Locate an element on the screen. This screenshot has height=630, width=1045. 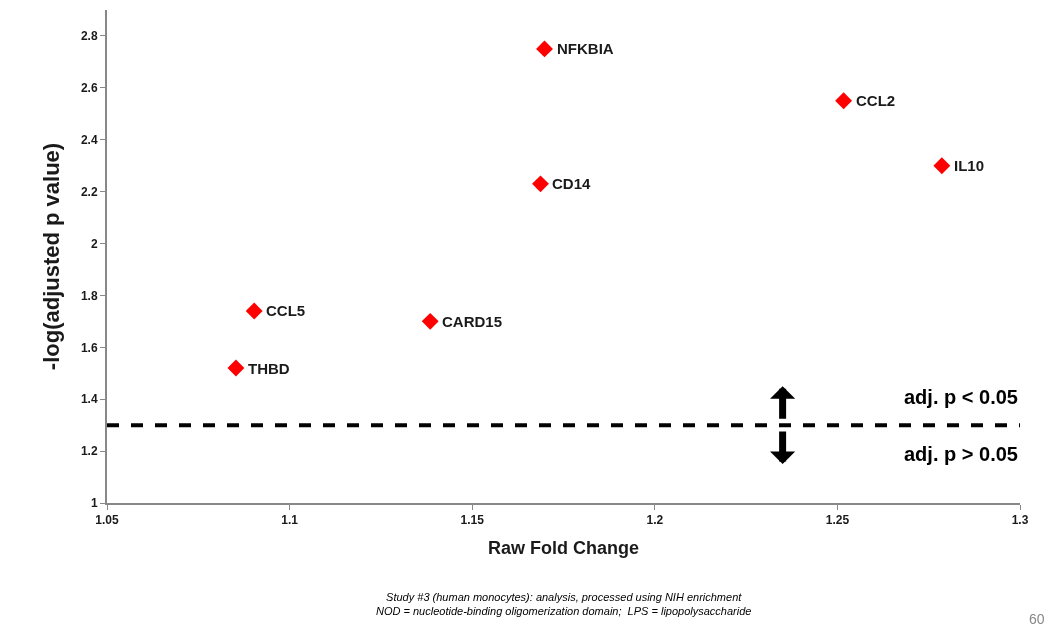
x-tick-label: 1.15 is located at coordinates (472, 520).